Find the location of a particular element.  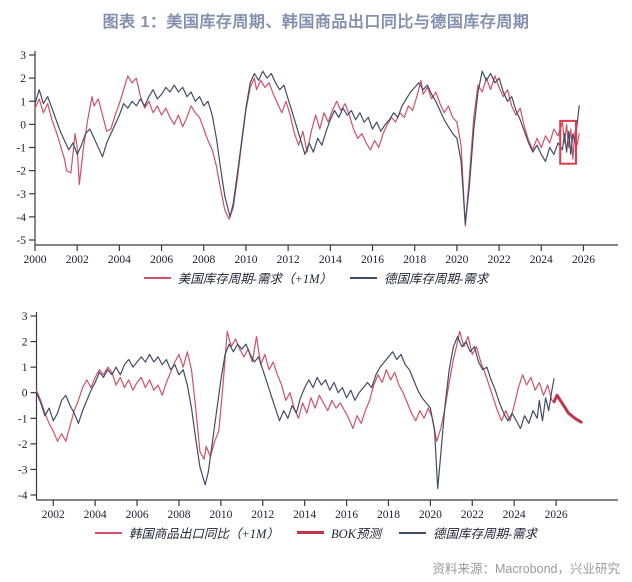

top-chart-legend: 美国库存周期-需求（+1M） 德国库存周期-需求 is located at coordinates (316, 277).